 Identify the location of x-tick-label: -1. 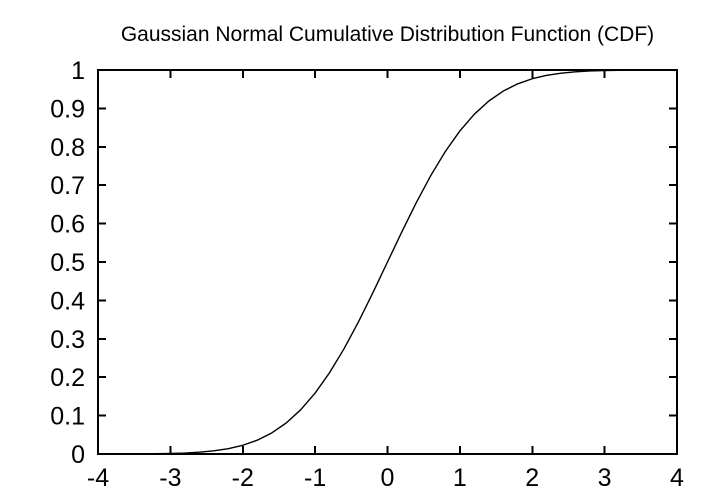
(315, 478).